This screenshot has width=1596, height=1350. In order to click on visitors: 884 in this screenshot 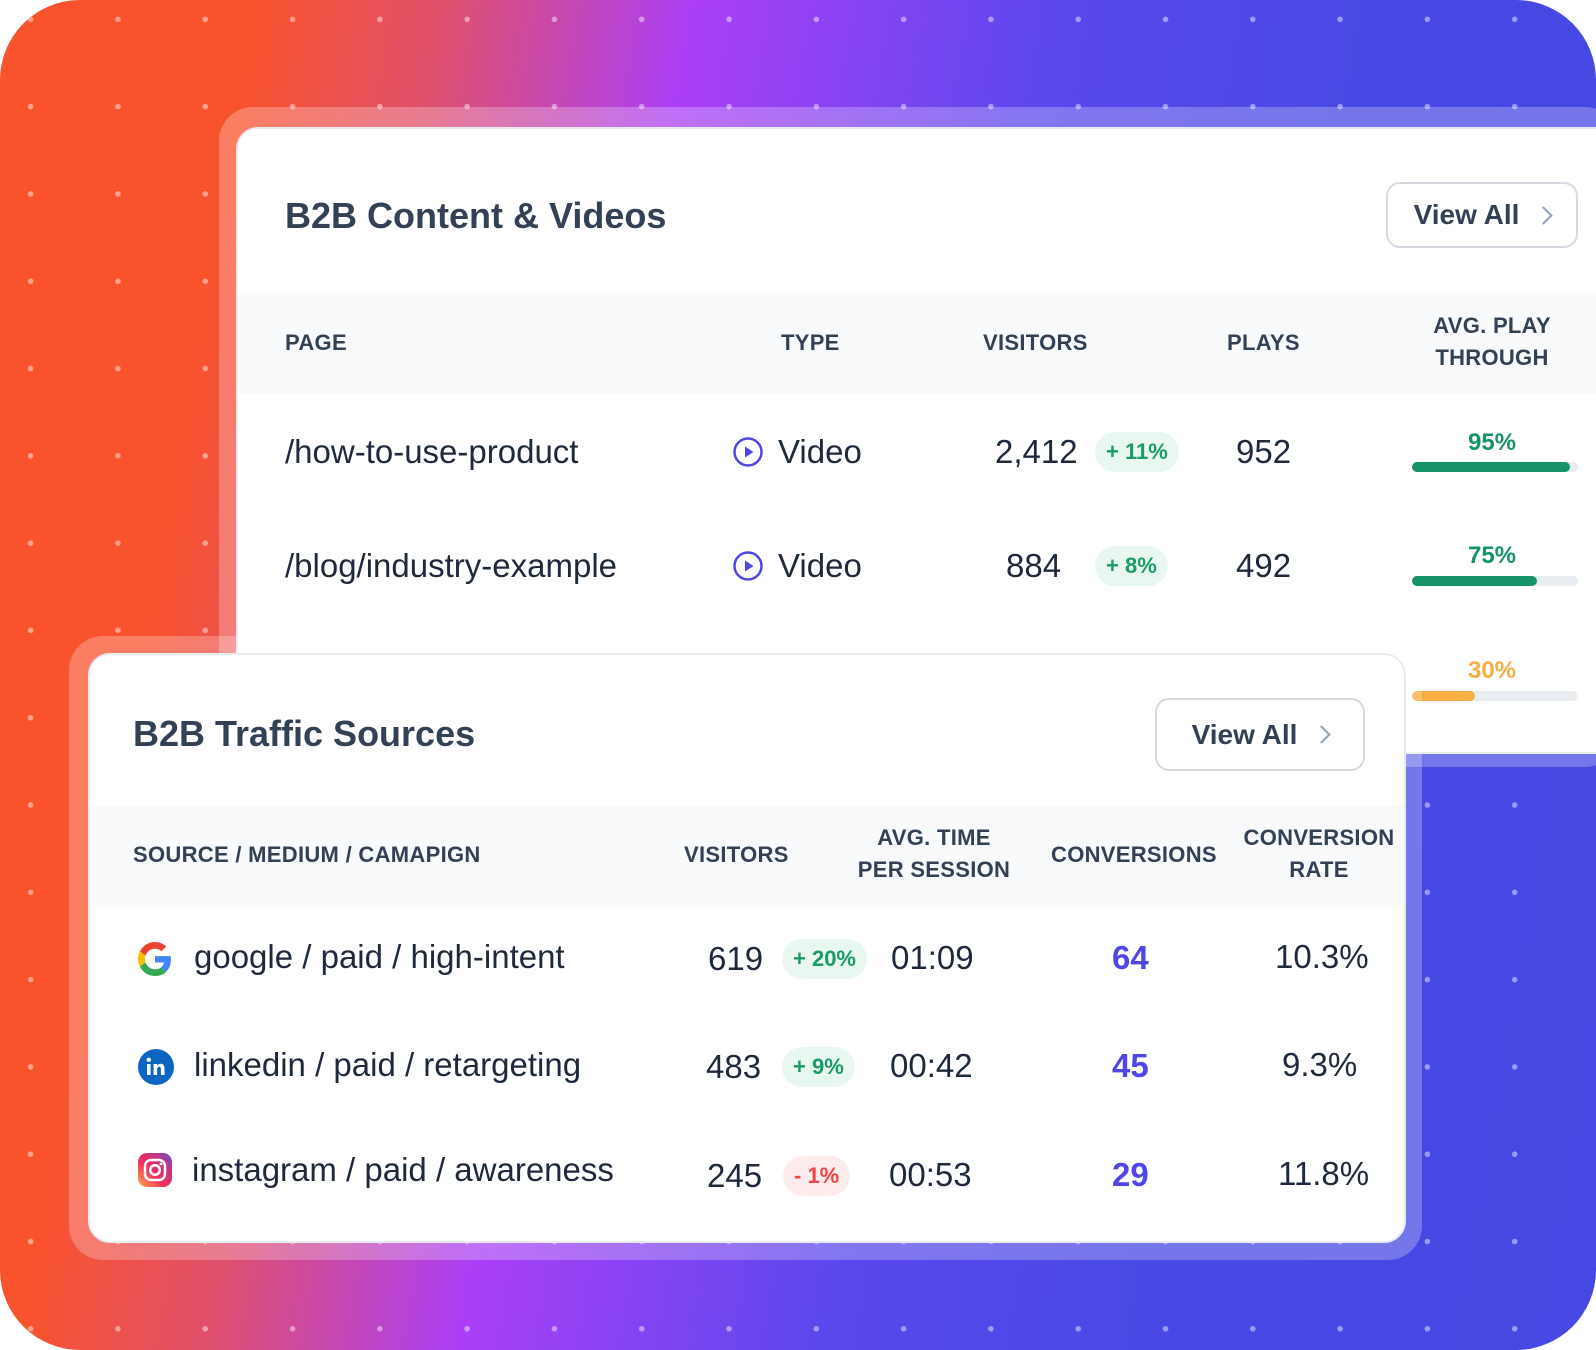, I will do `click(1034, 565)`.